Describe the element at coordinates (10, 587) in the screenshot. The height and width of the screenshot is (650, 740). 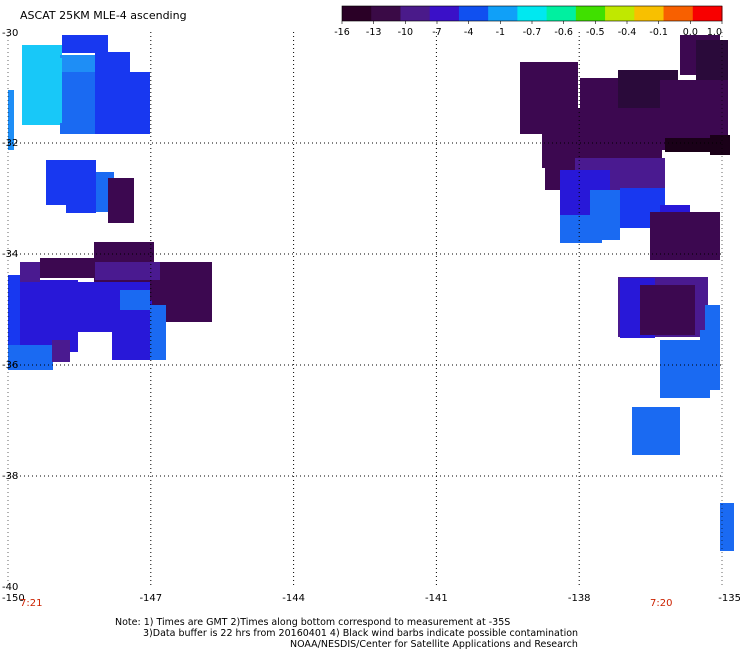
I see `lat-tick-label: -40` at that location.